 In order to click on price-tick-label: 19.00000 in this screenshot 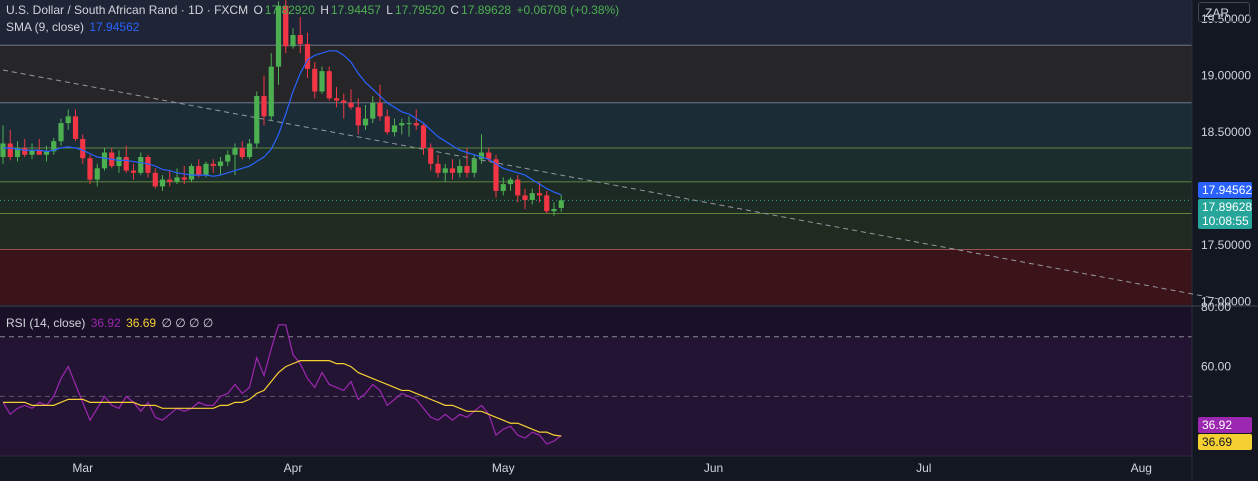, I will do `click(1226, 76)`.